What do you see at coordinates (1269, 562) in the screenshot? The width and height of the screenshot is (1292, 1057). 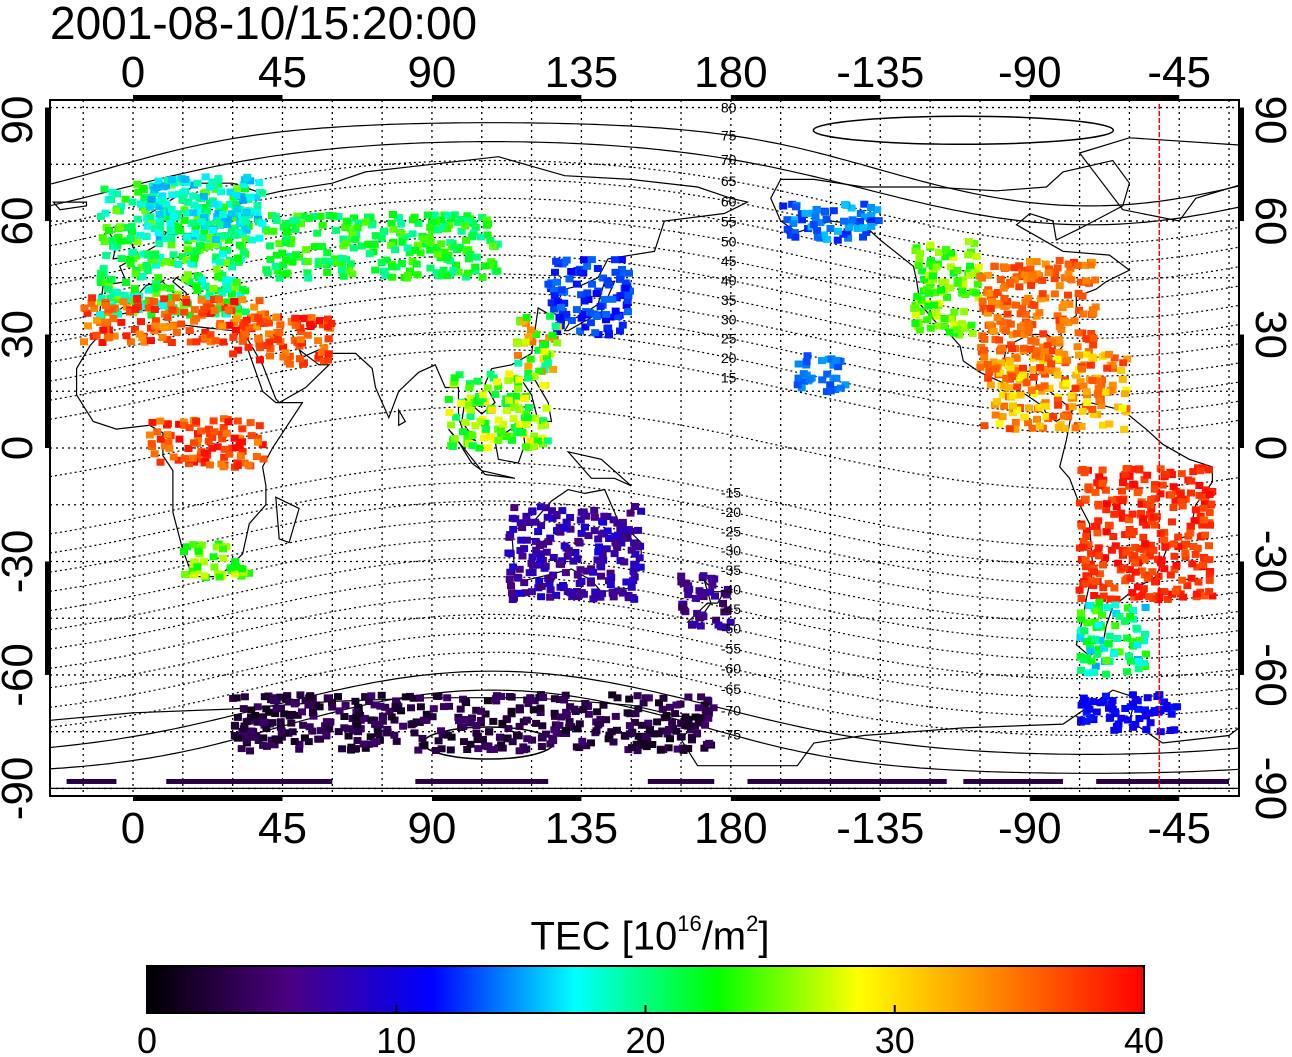 I see `y-tick-label-right: -30` at bounding box center [1269, 562].